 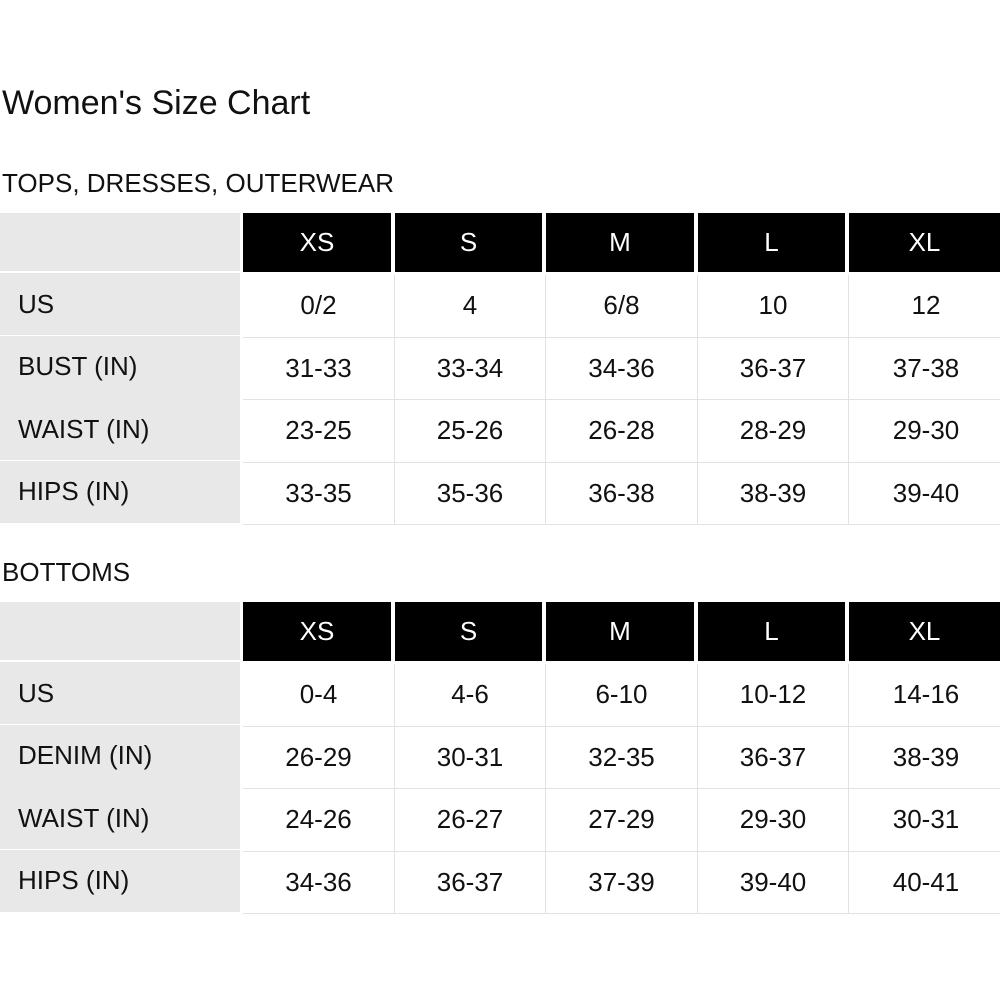 I want to click on table-cell: 4, so click(x=470, y=306).